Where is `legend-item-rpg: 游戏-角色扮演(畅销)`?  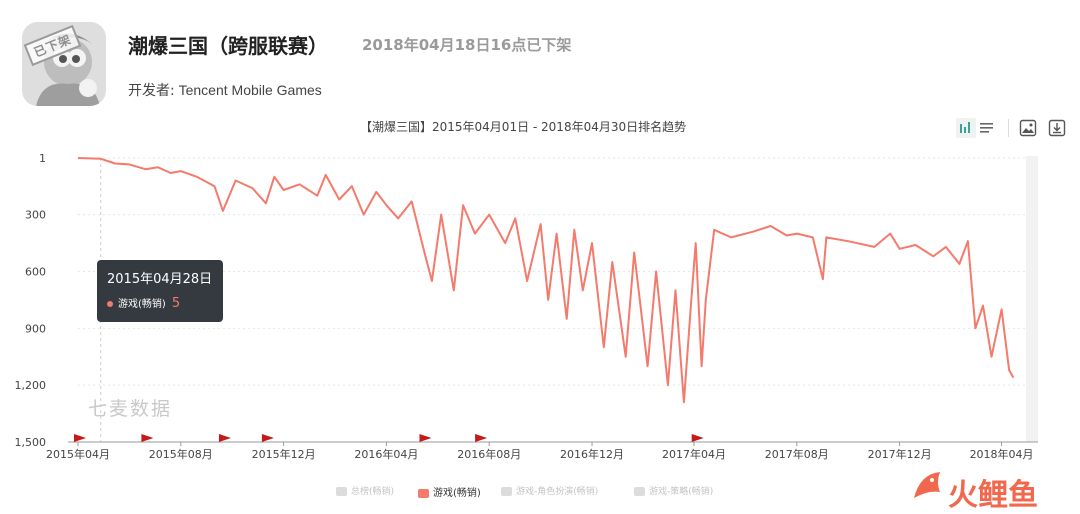 legend-item-rpg: 游戏-角色扮演(畅销) is located at coordinates (549, 490).